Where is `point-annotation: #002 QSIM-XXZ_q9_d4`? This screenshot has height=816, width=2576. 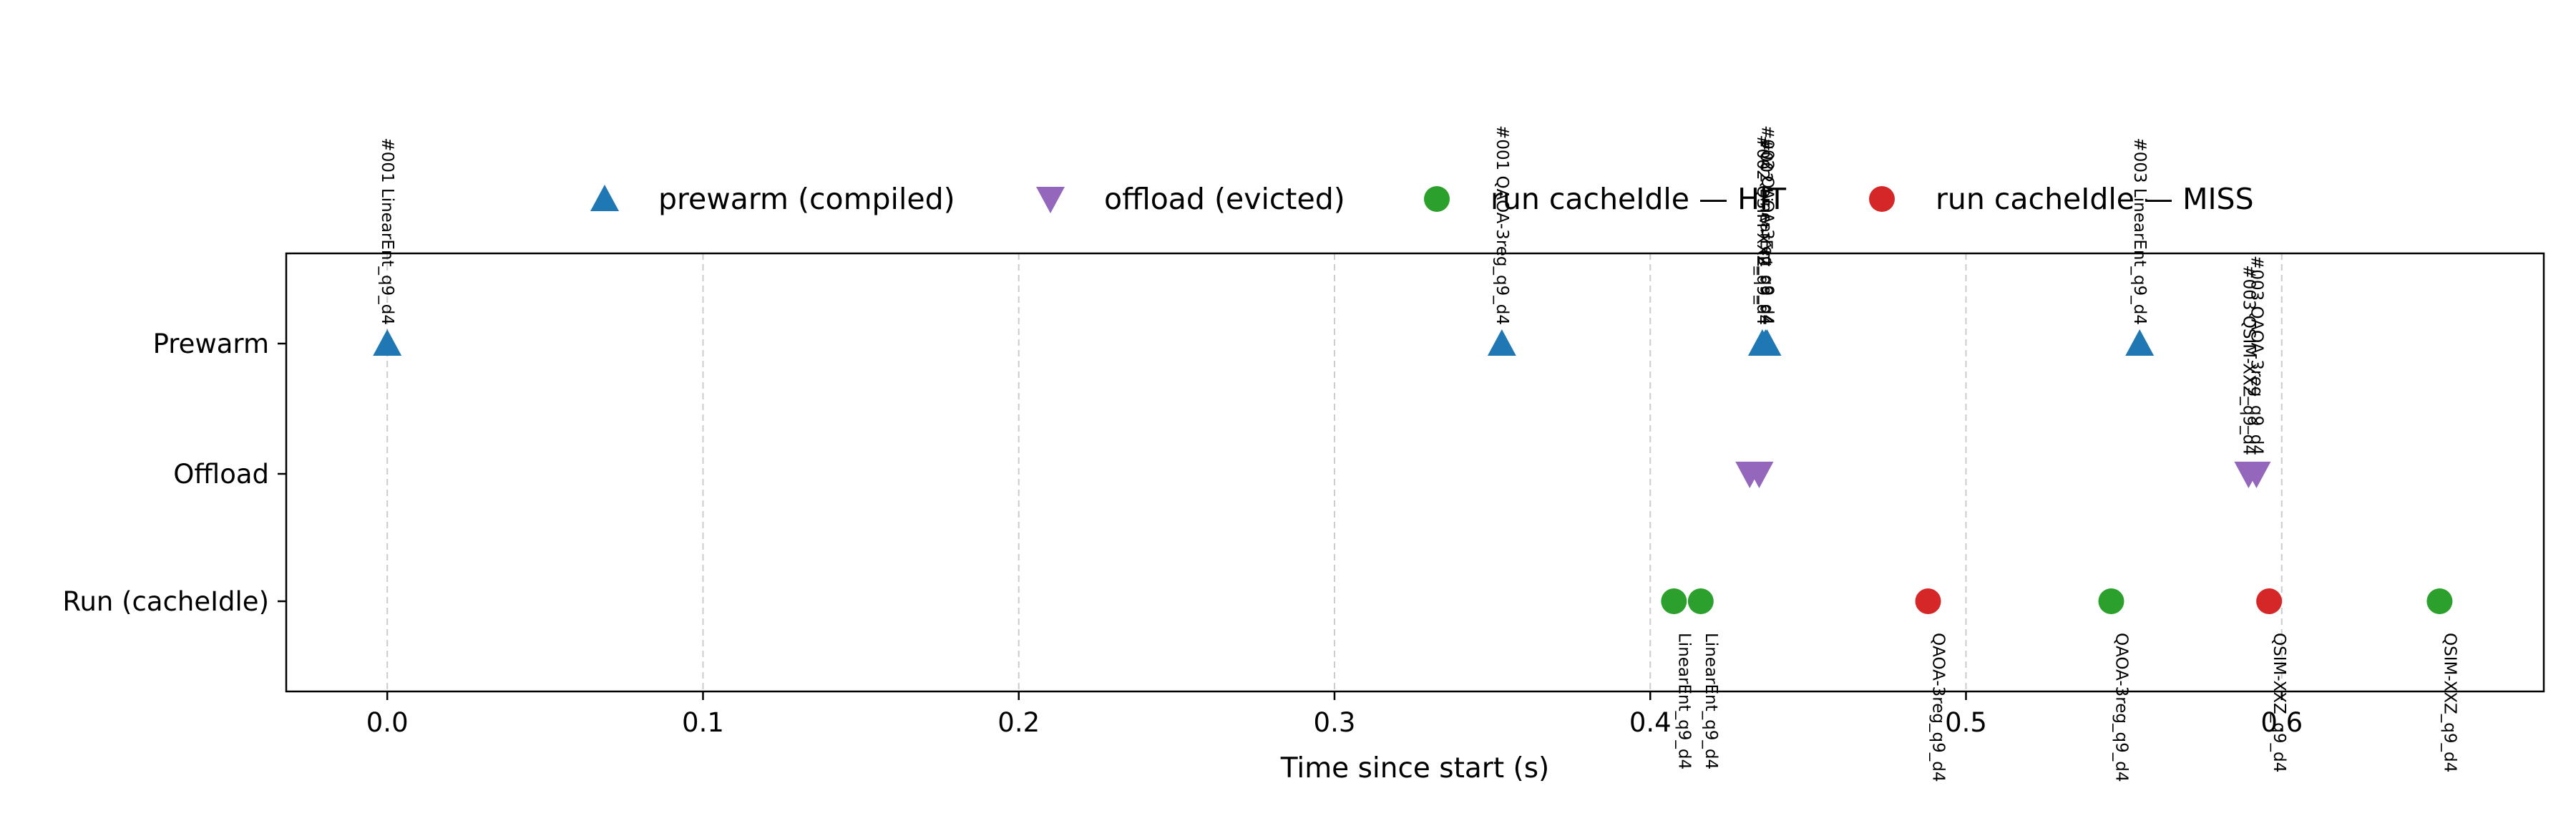
point-annotation: #002 QSIM-XXZ_q9_d4 is located at coordinates (1762, 230).